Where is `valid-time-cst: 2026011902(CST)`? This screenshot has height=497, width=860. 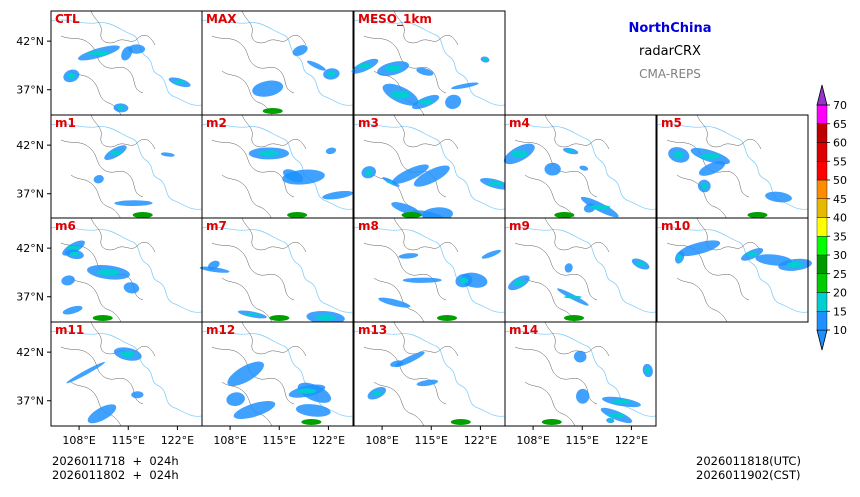
valid-time-cst: 2026011902(CST) is located at coordinates (748, 475).